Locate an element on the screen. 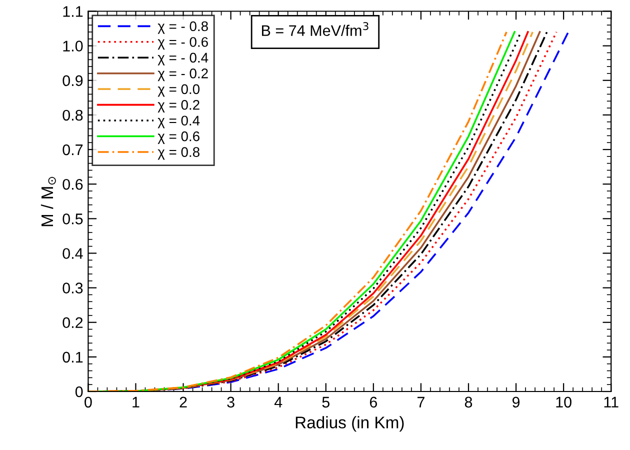  legend-label: χ = 0.6 is located at coordinates (179, 137).